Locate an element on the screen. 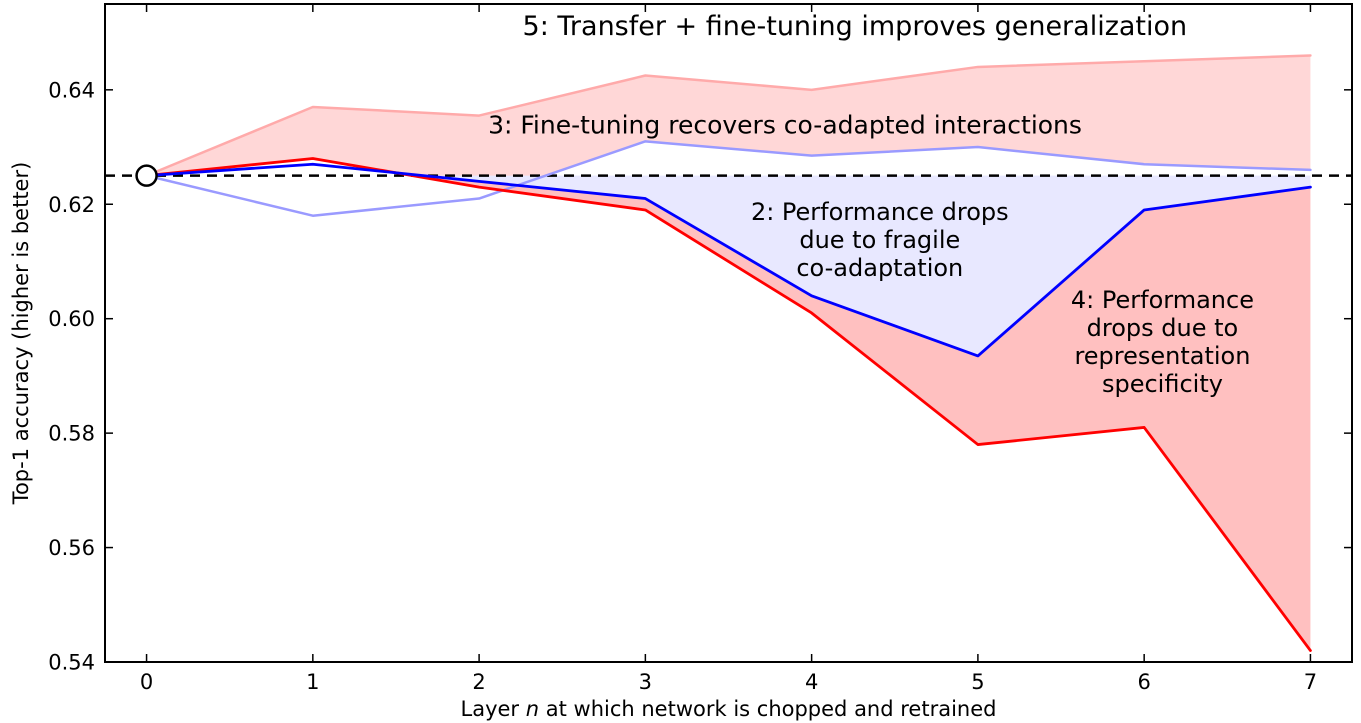  x-tick-label: 3 is located at coordinates (645, 682).